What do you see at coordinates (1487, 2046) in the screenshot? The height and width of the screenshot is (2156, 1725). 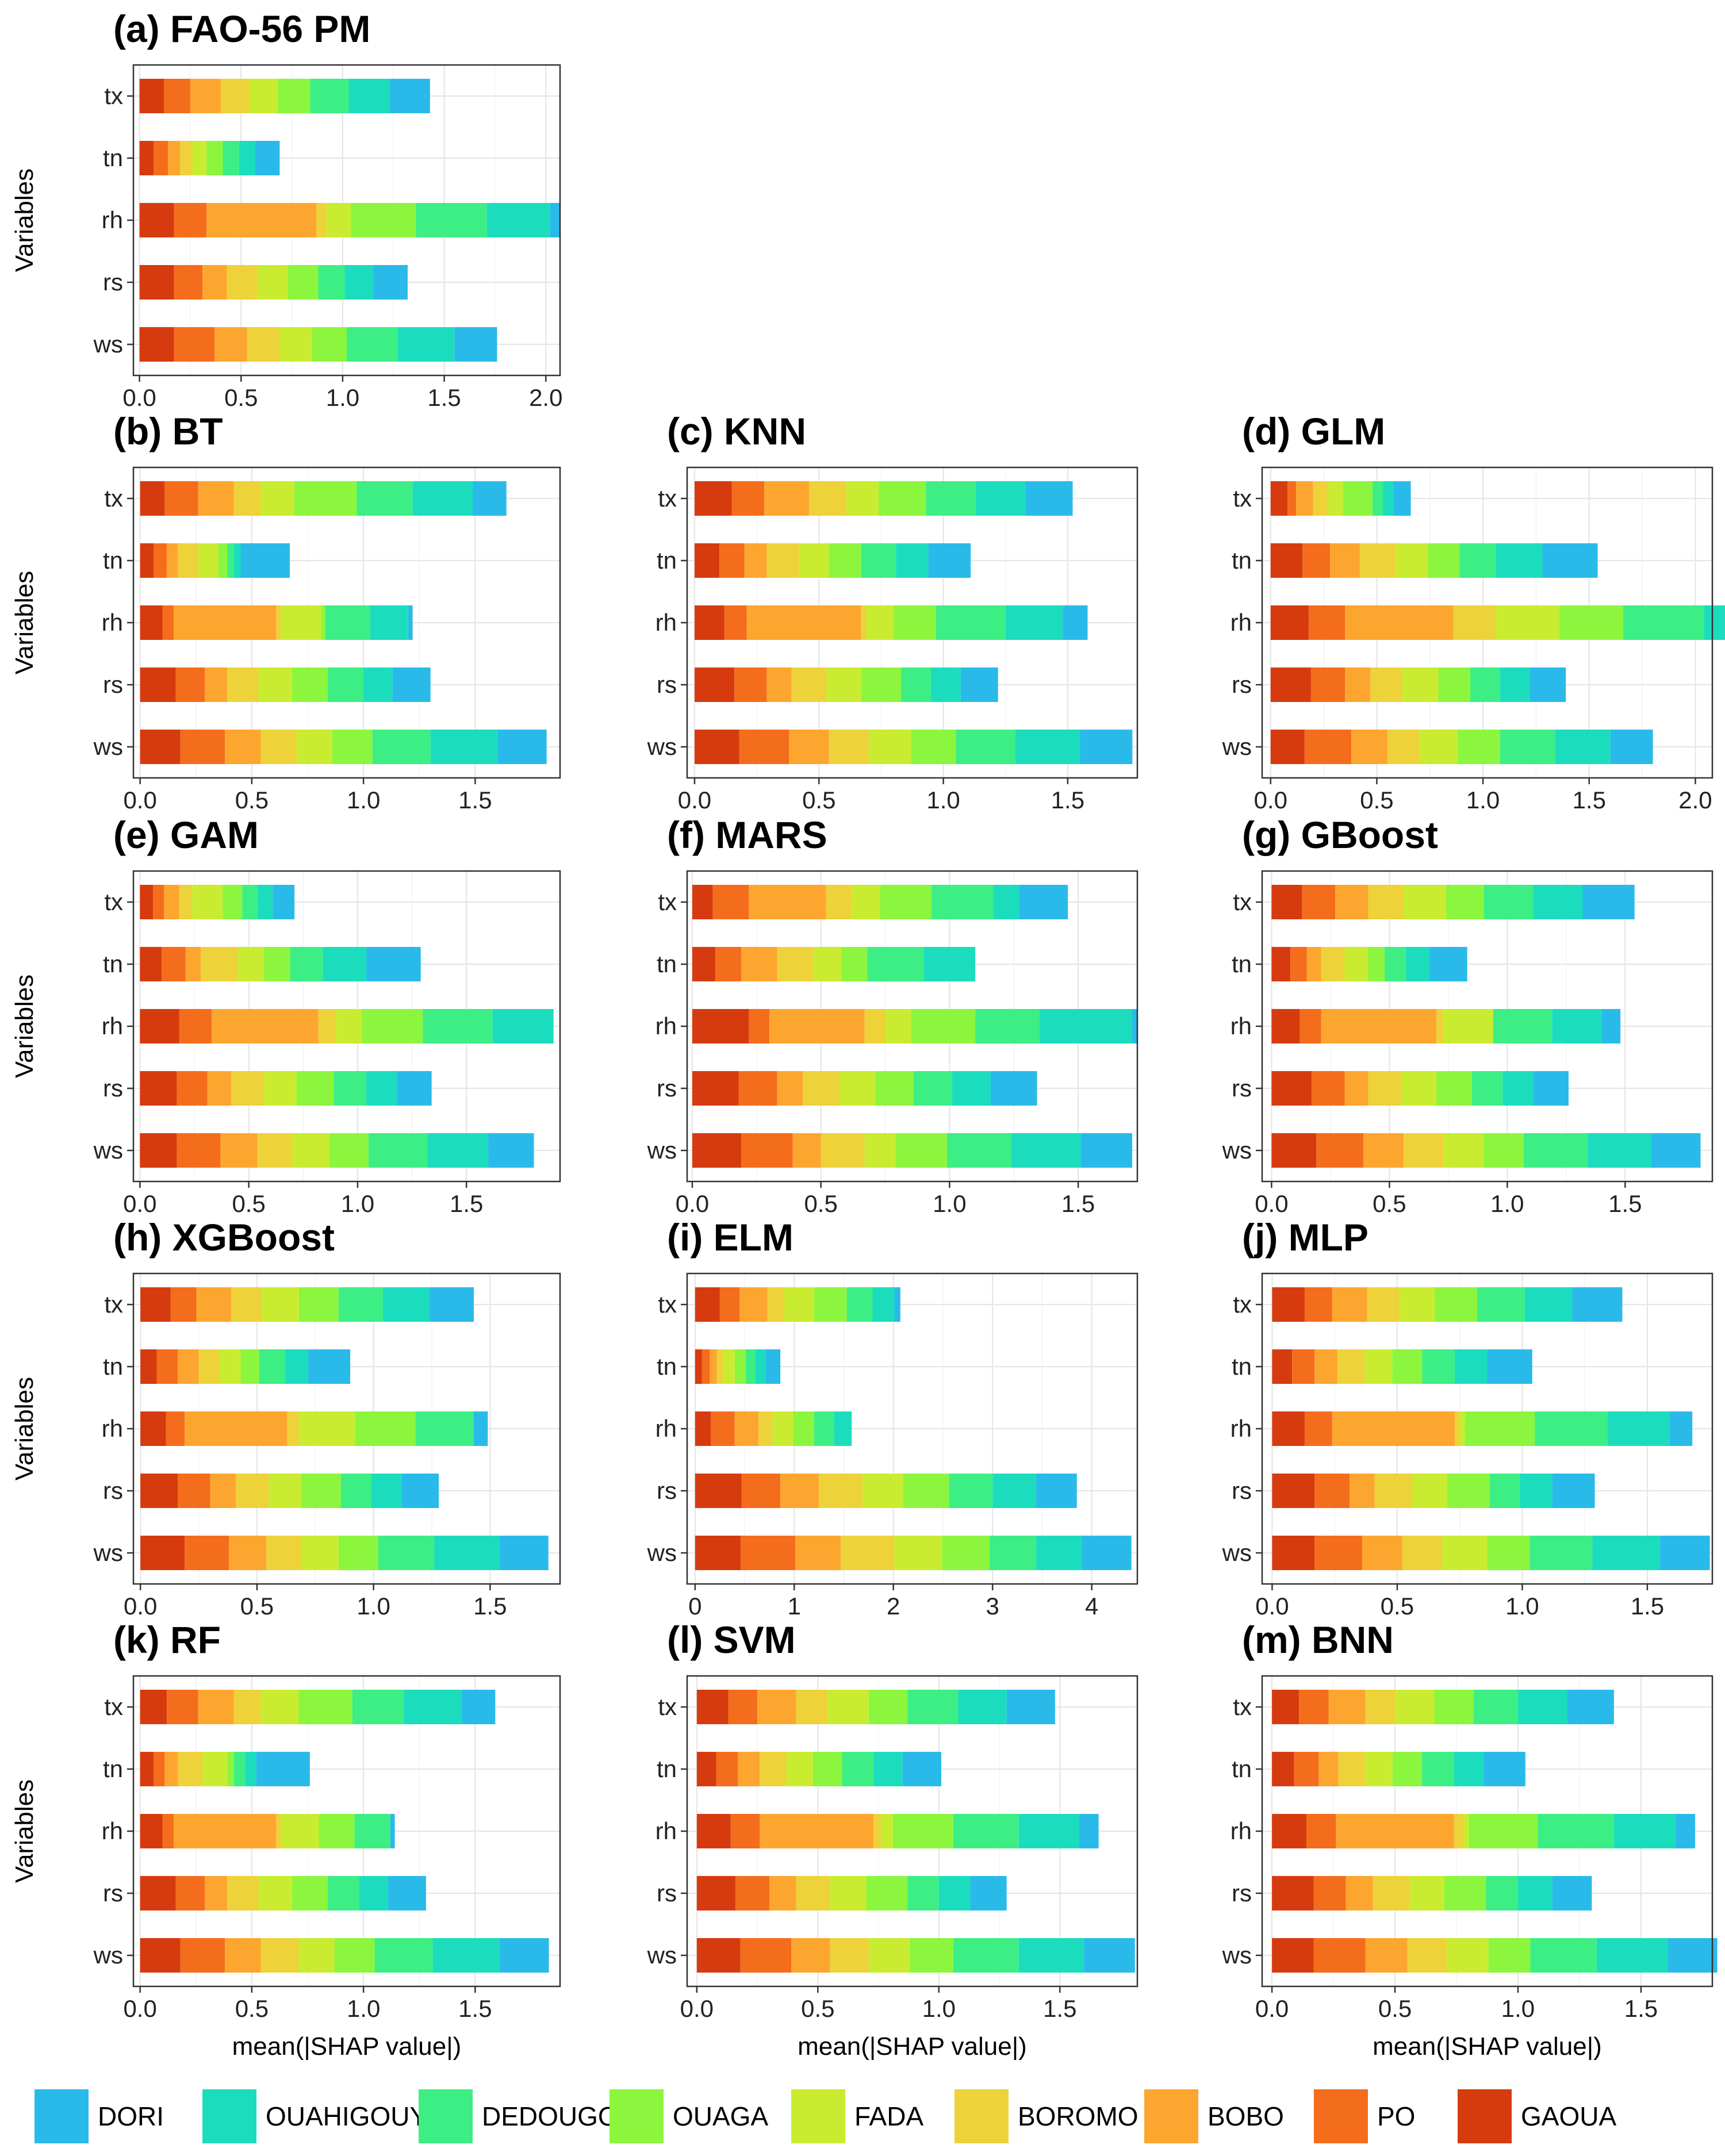 I see `x-axis-title: mean(|SHAP value|)` at bounding box center [1487, 2046].